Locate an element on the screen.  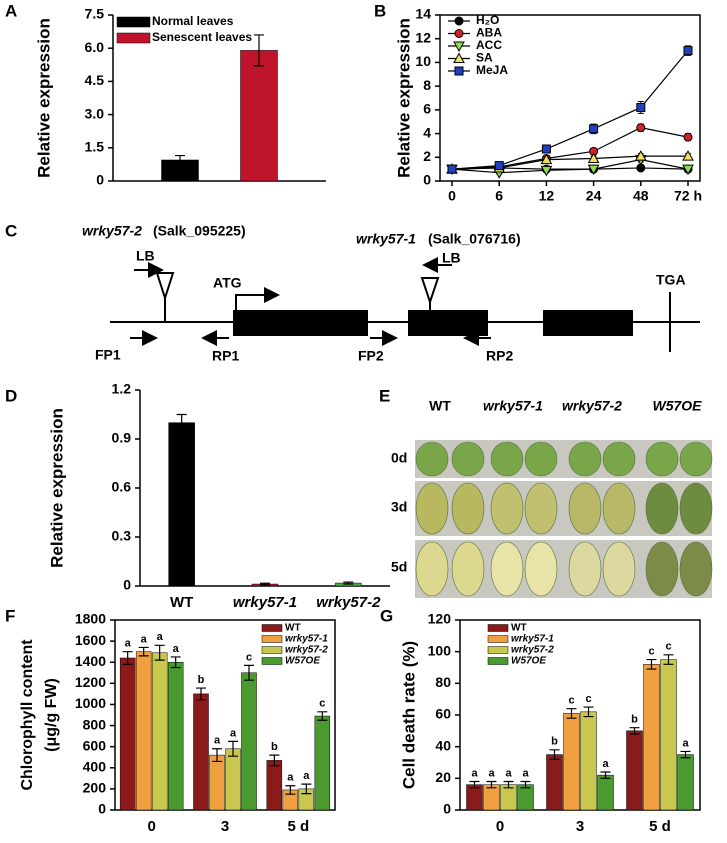
border-label: LB is located at coordinates (145, 256).